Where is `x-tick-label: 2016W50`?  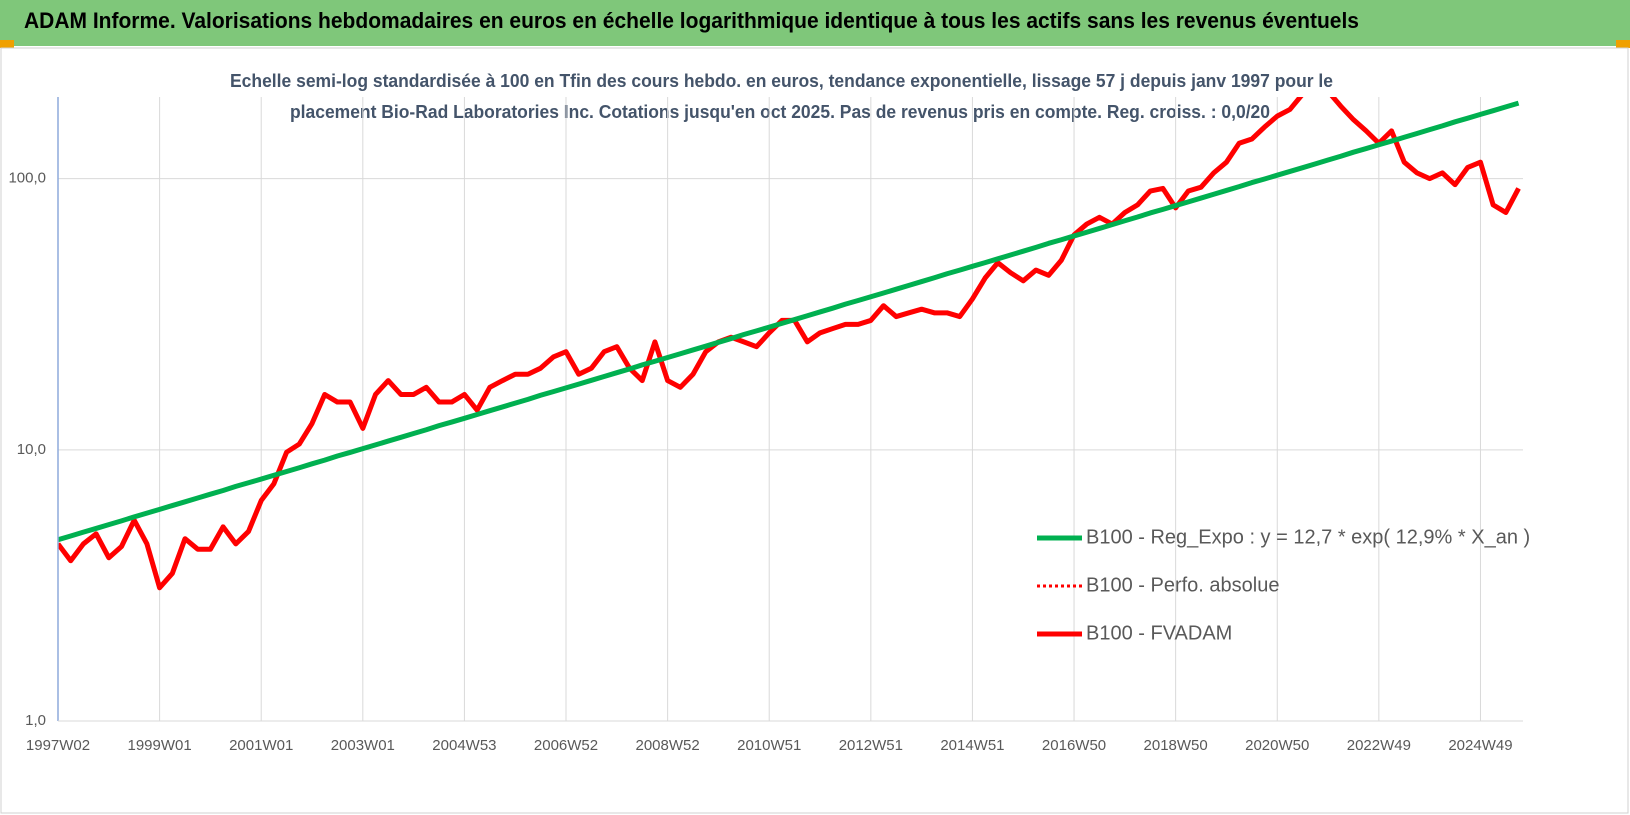
x-tick-label: 2016W50 is located at coordinates (1074, 745).